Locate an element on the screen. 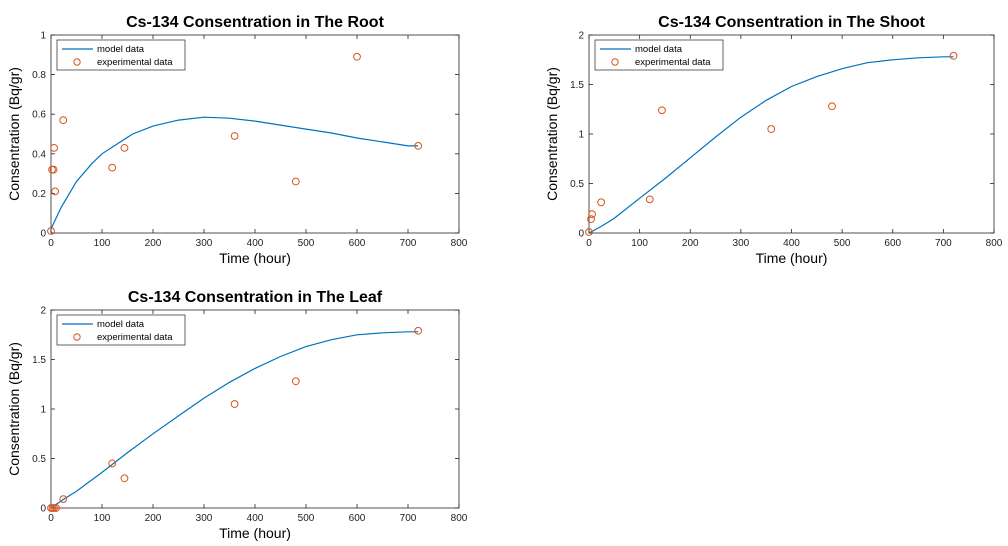  y-tick-label: 0.4 is located at coordinates (39, 154).